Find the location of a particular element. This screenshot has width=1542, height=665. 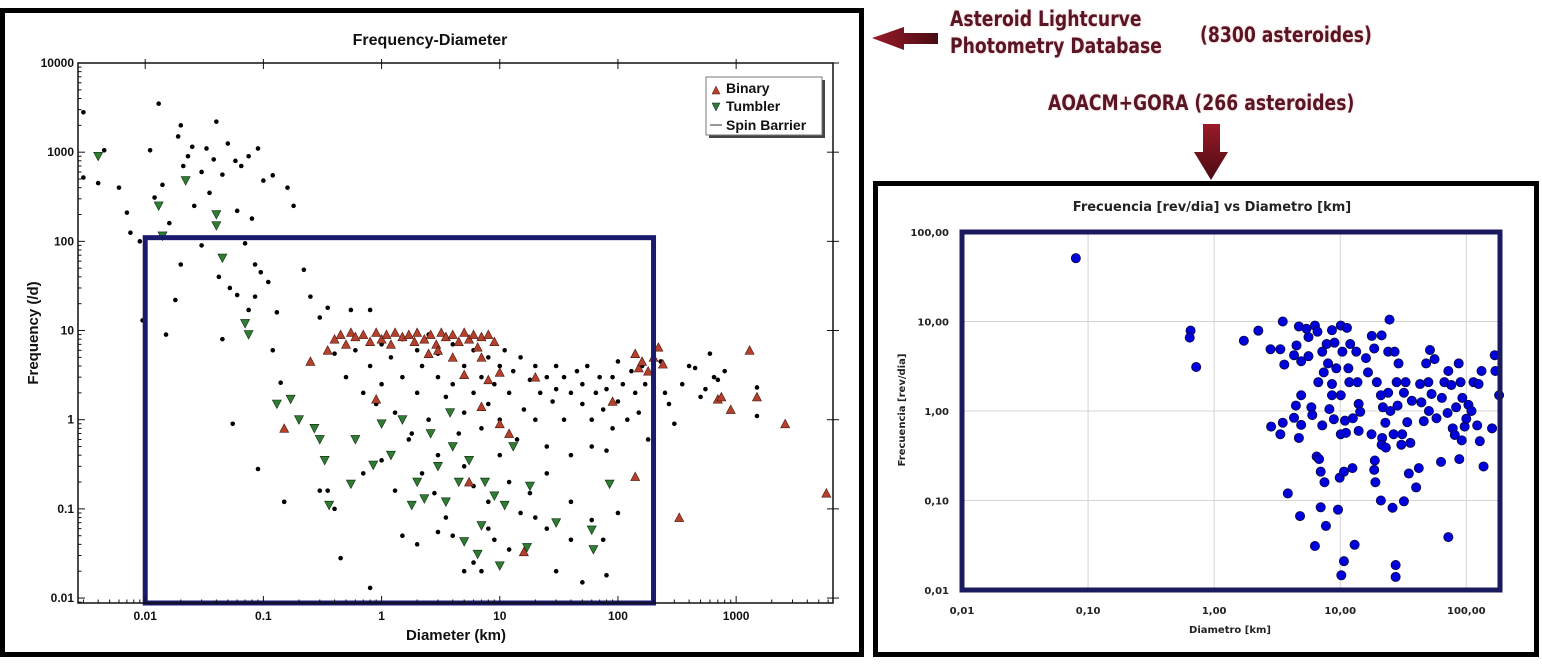

chart-title: Frecuencia [rev/dia] vs Diametro [km] is located at coordinates (1212, 207).